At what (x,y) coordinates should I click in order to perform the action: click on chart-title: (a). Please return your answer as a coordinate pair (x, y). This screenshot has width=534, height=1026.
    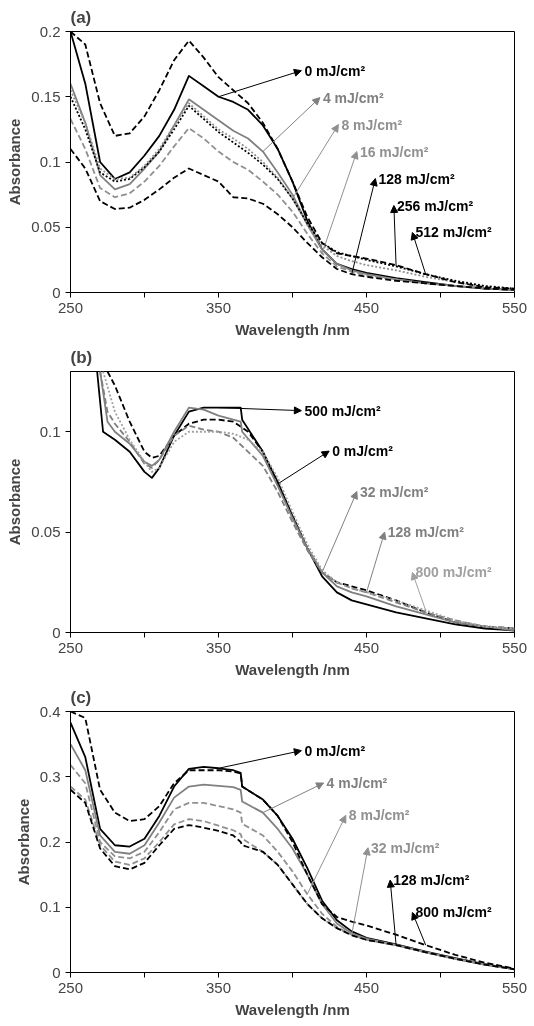
    Looking at the image, I should click on (81, 17).